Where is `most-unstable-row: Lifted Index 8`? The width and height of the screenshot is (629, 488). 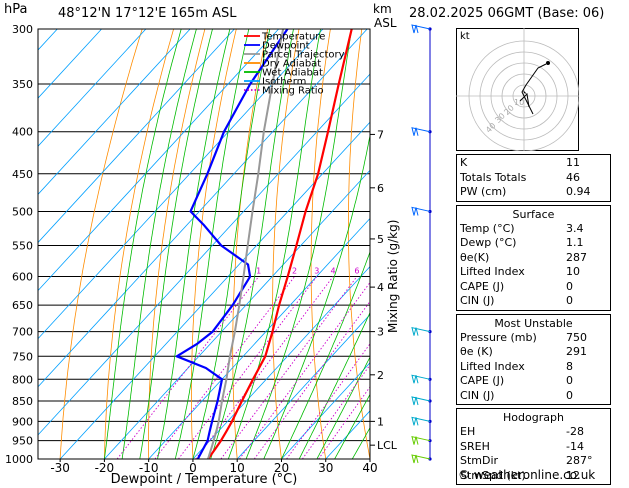 most-unstable-row: Lifted Index 8 is located at coordinates (516, 366).